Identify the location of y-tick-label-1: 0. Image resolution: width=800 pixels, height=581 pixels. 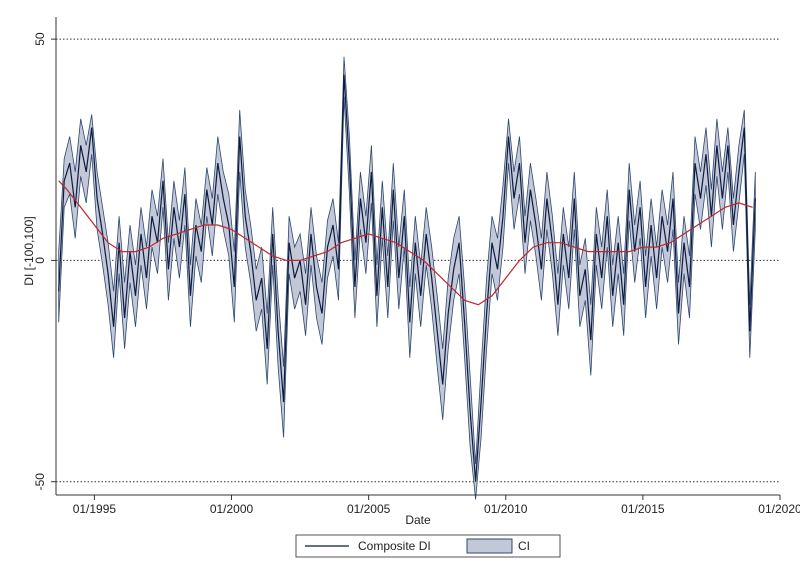
(40, 260).